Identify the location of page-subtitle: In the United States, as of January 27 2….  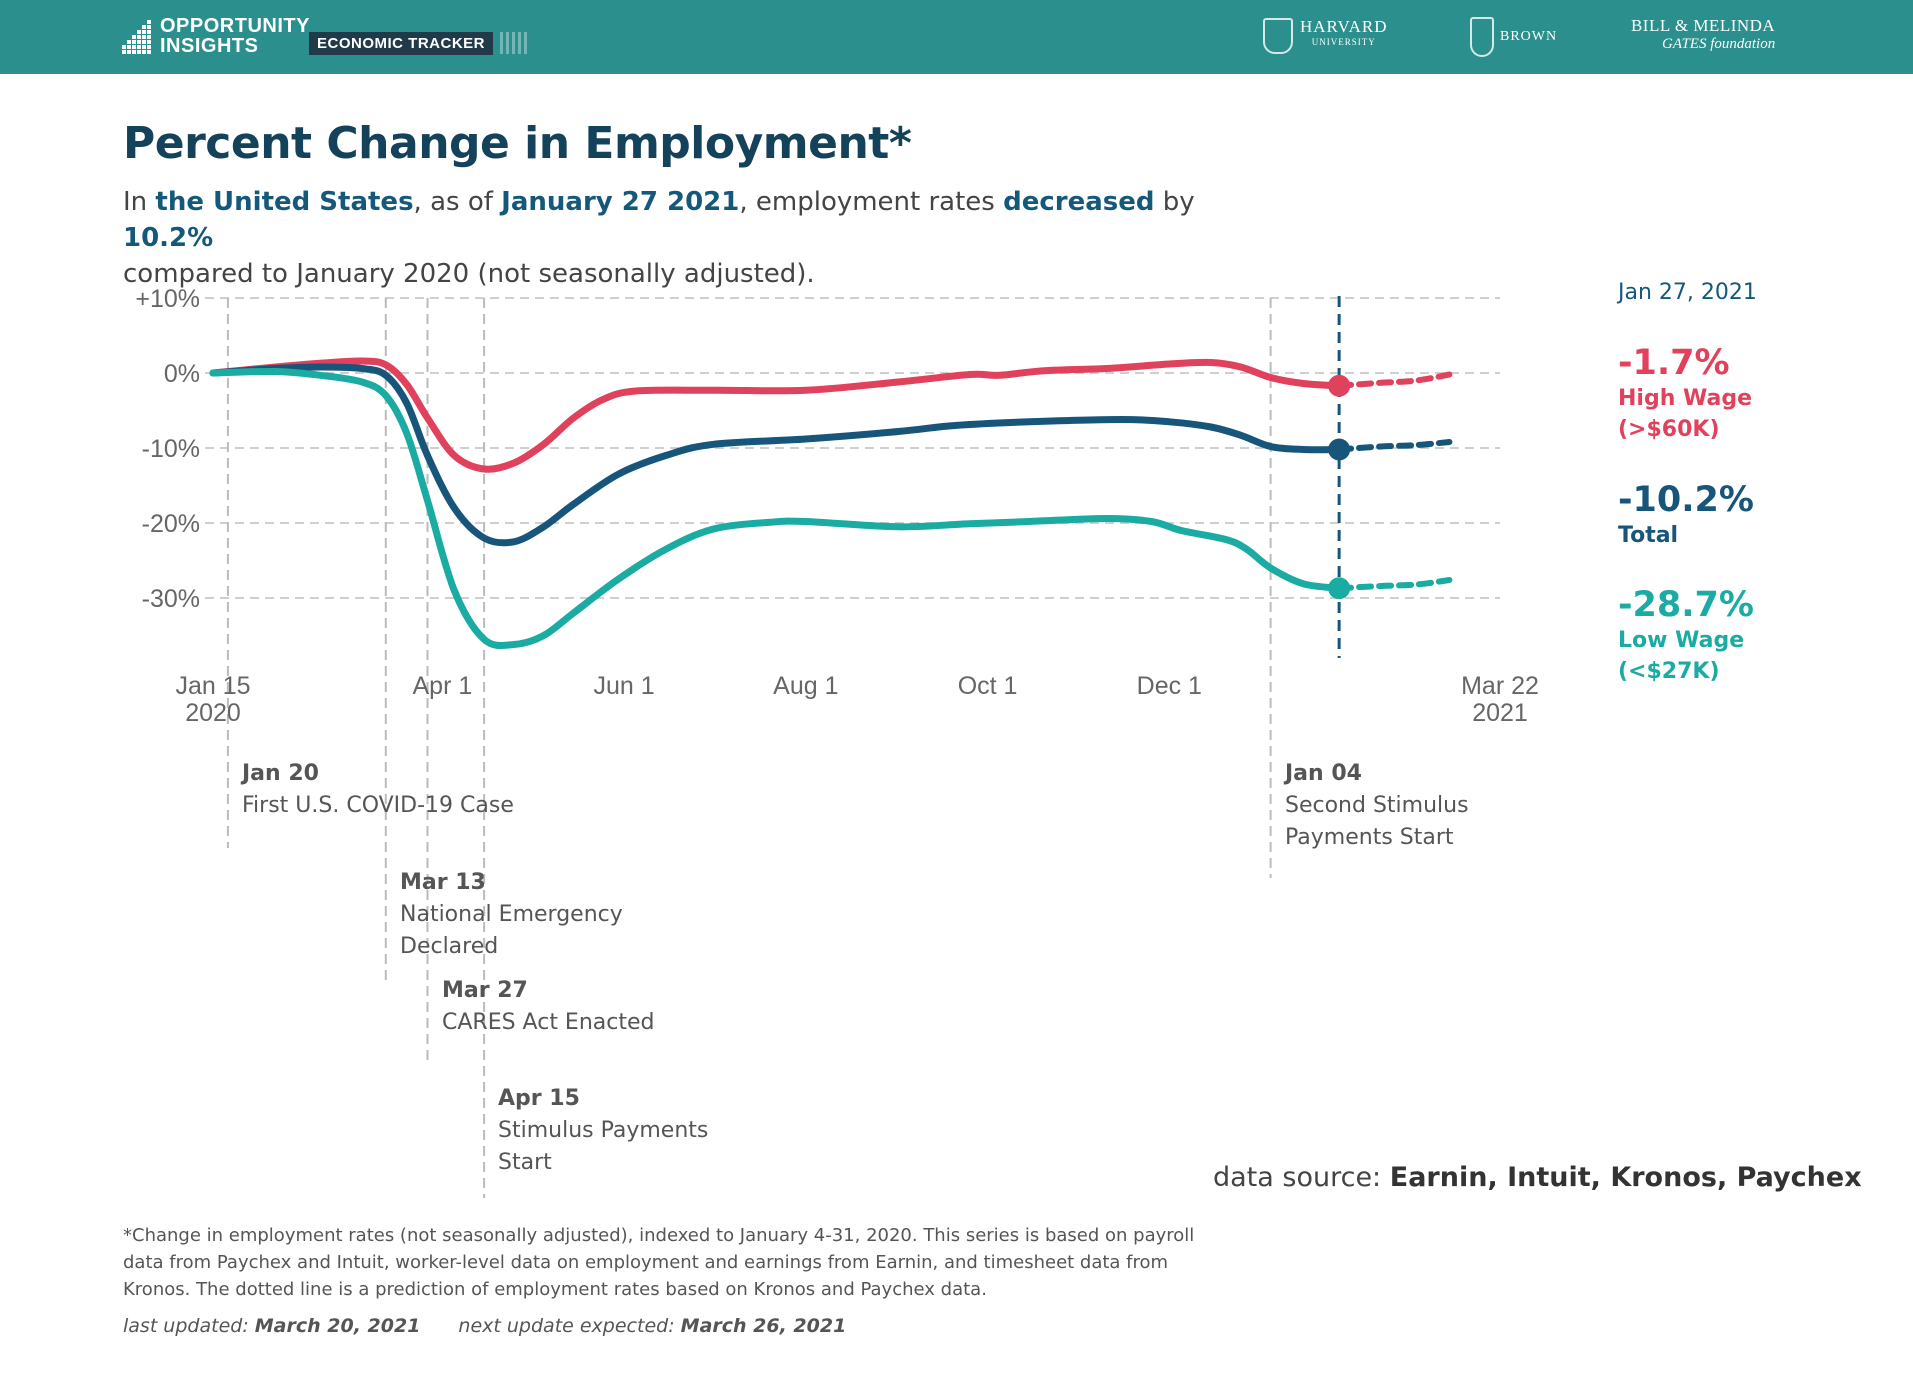
(698, 238).